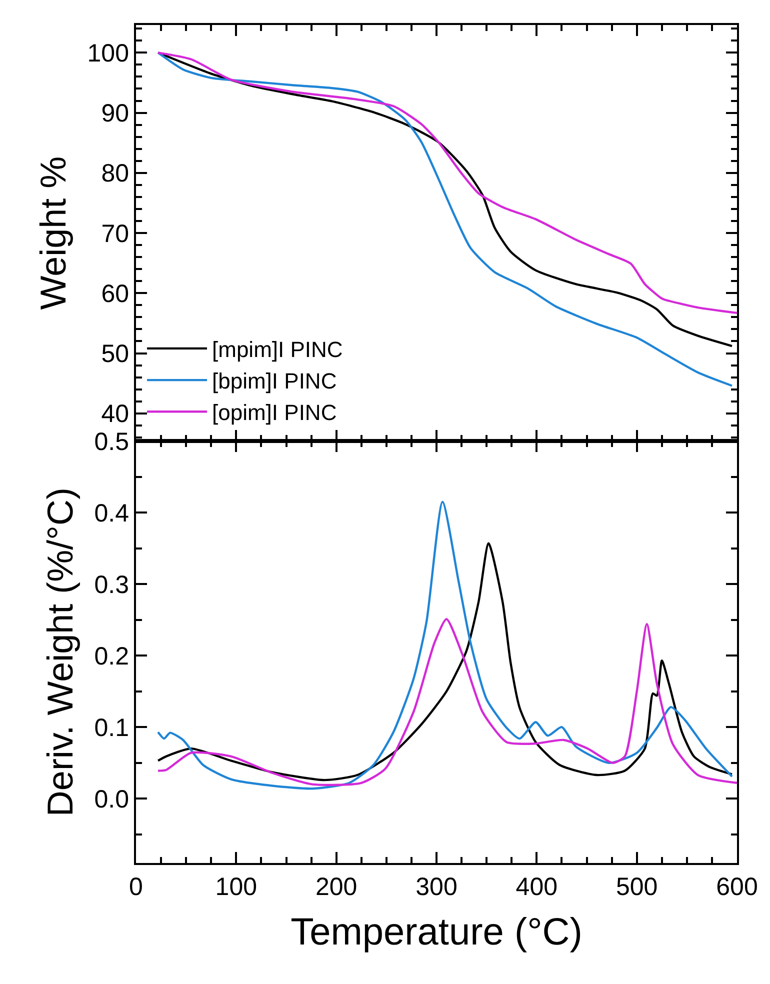 Image resolution: width=770 pixels, height=984 pixels. I want to click on x-axis-title: Temperature (°C), so click(436, 933).